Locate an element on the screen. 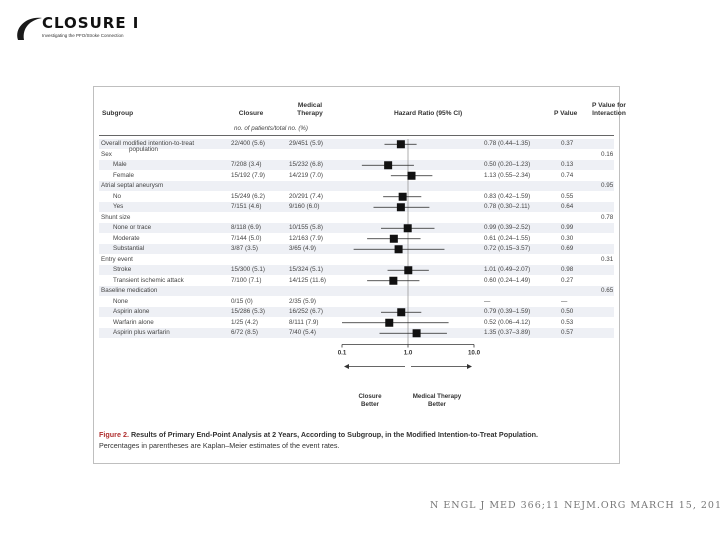  hazard-ratio-cell: 0.79 (0.39–1.59) is located at coordinates (507, 311).